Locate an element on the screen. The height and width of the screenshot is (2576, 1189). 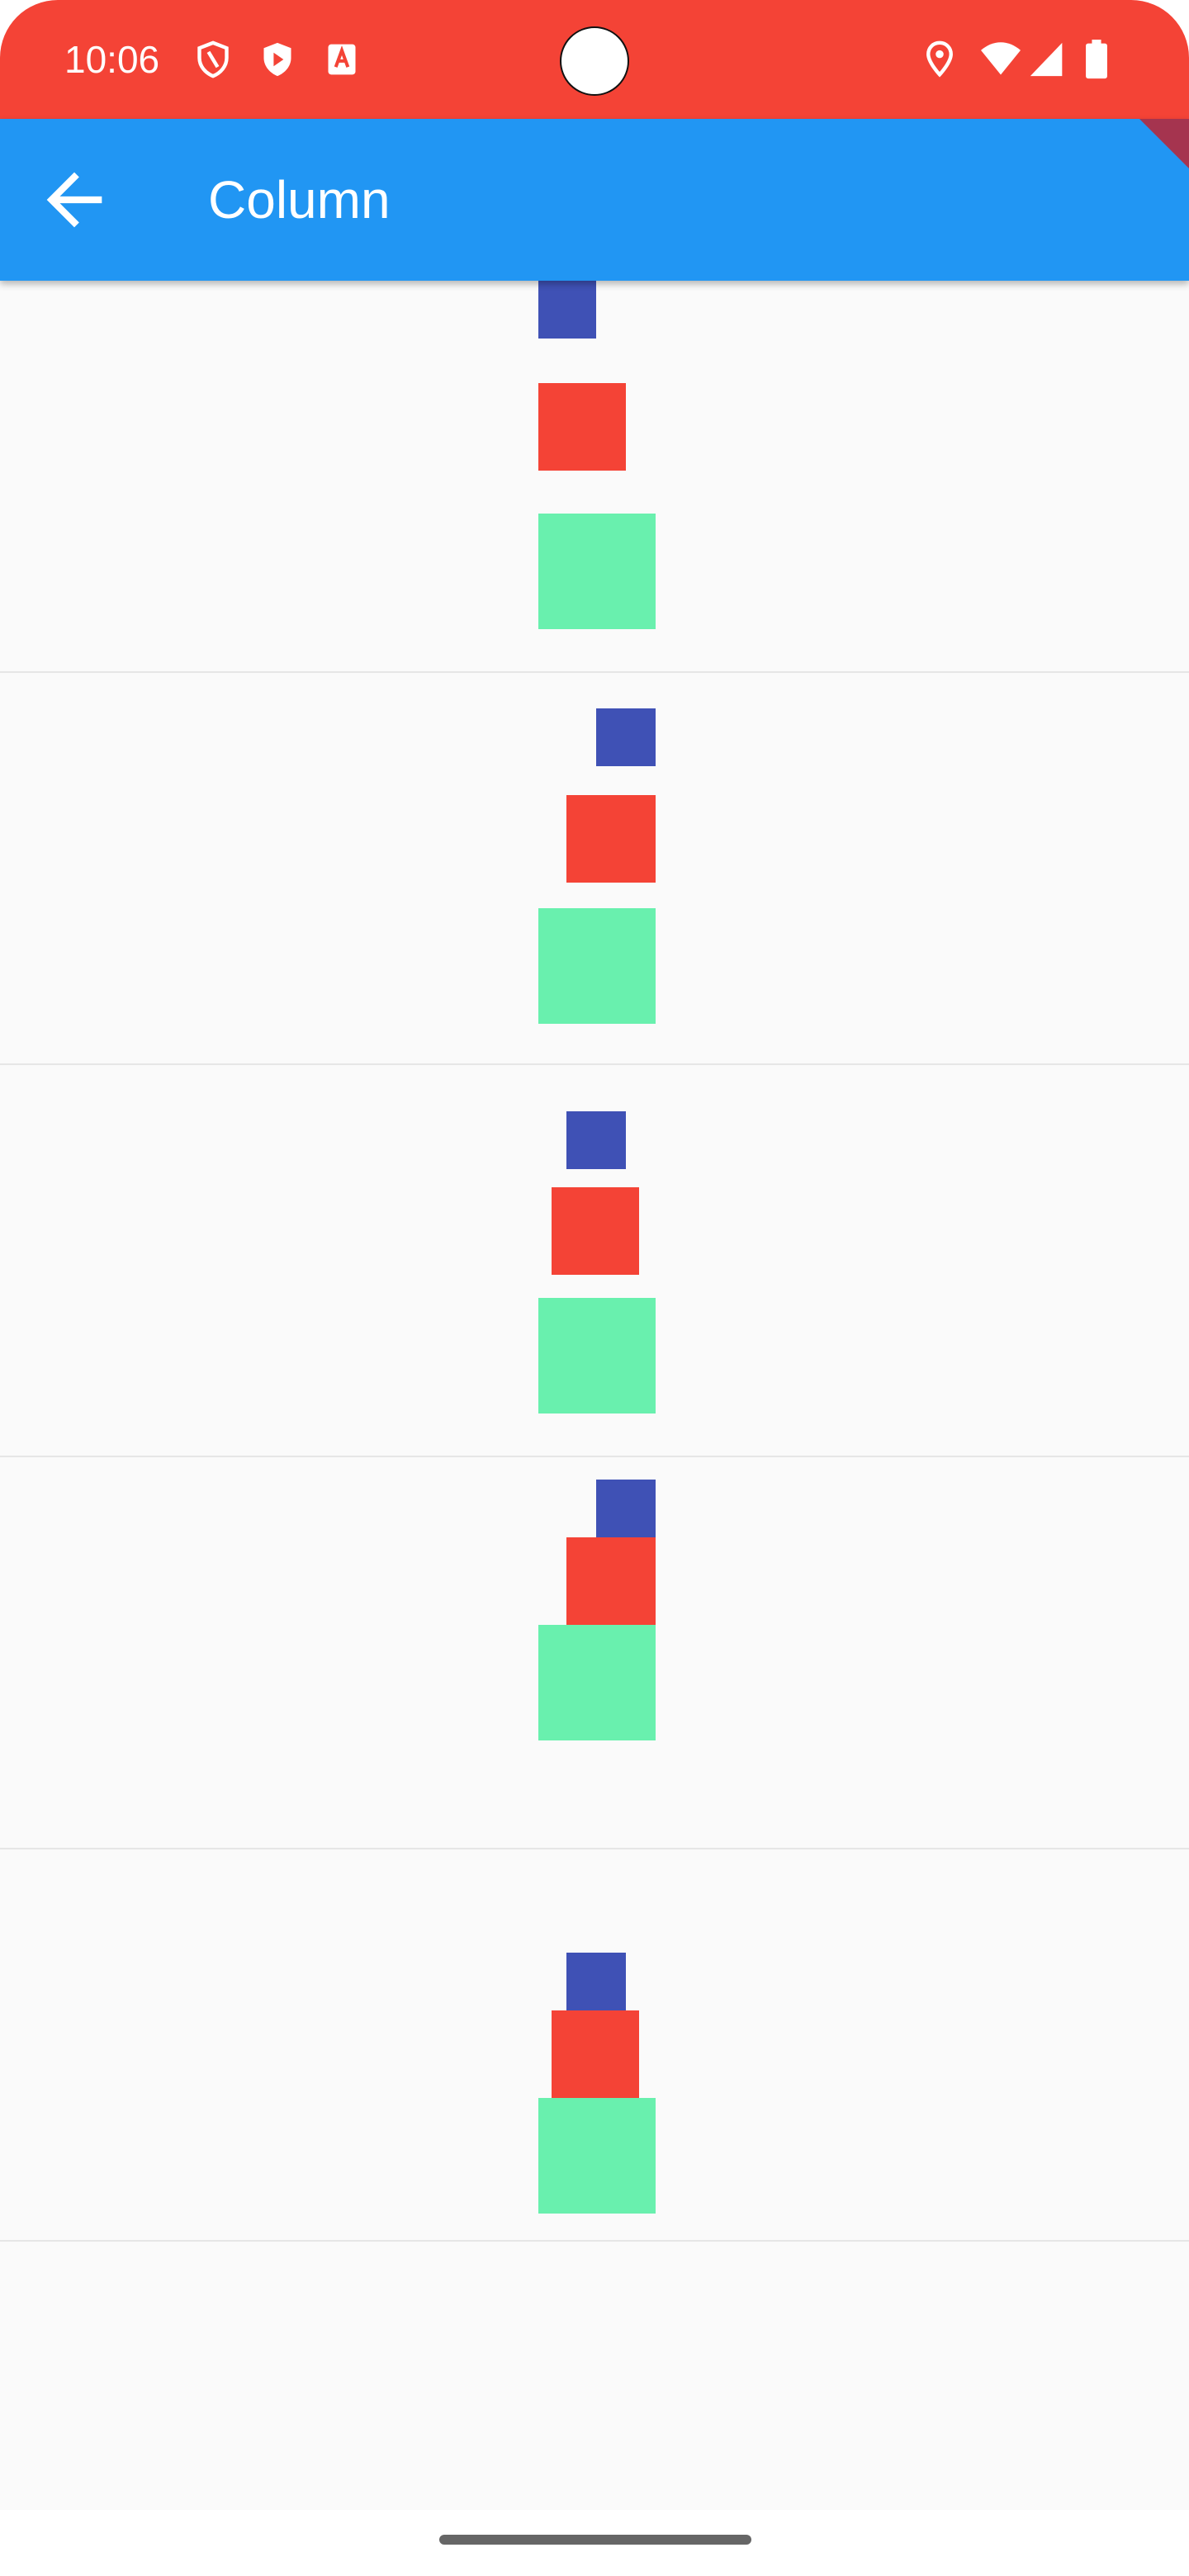
battery-icon is located at coordinates (1096, 59).